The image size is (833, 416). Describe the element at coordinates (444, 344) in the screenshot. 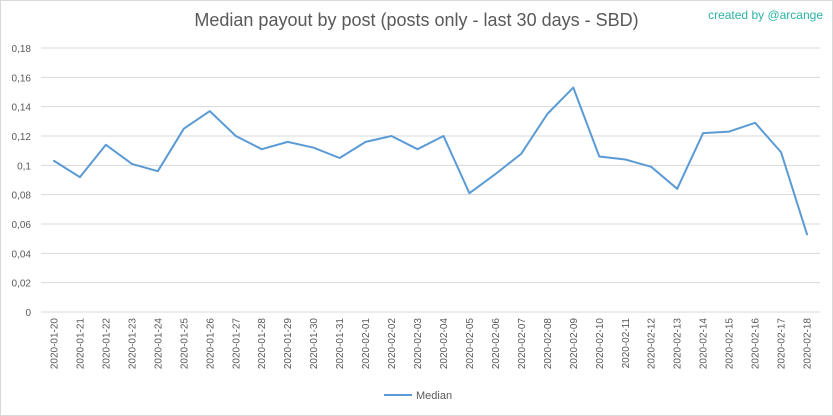

I see `x-tick-label: 2020-02-04` at that location.